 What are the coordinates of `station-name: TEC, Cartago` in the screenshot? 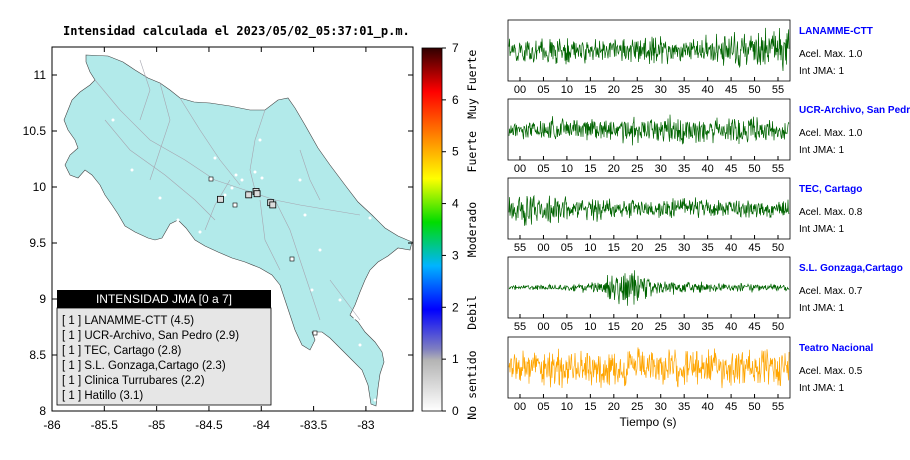 It's located at (830, 189).